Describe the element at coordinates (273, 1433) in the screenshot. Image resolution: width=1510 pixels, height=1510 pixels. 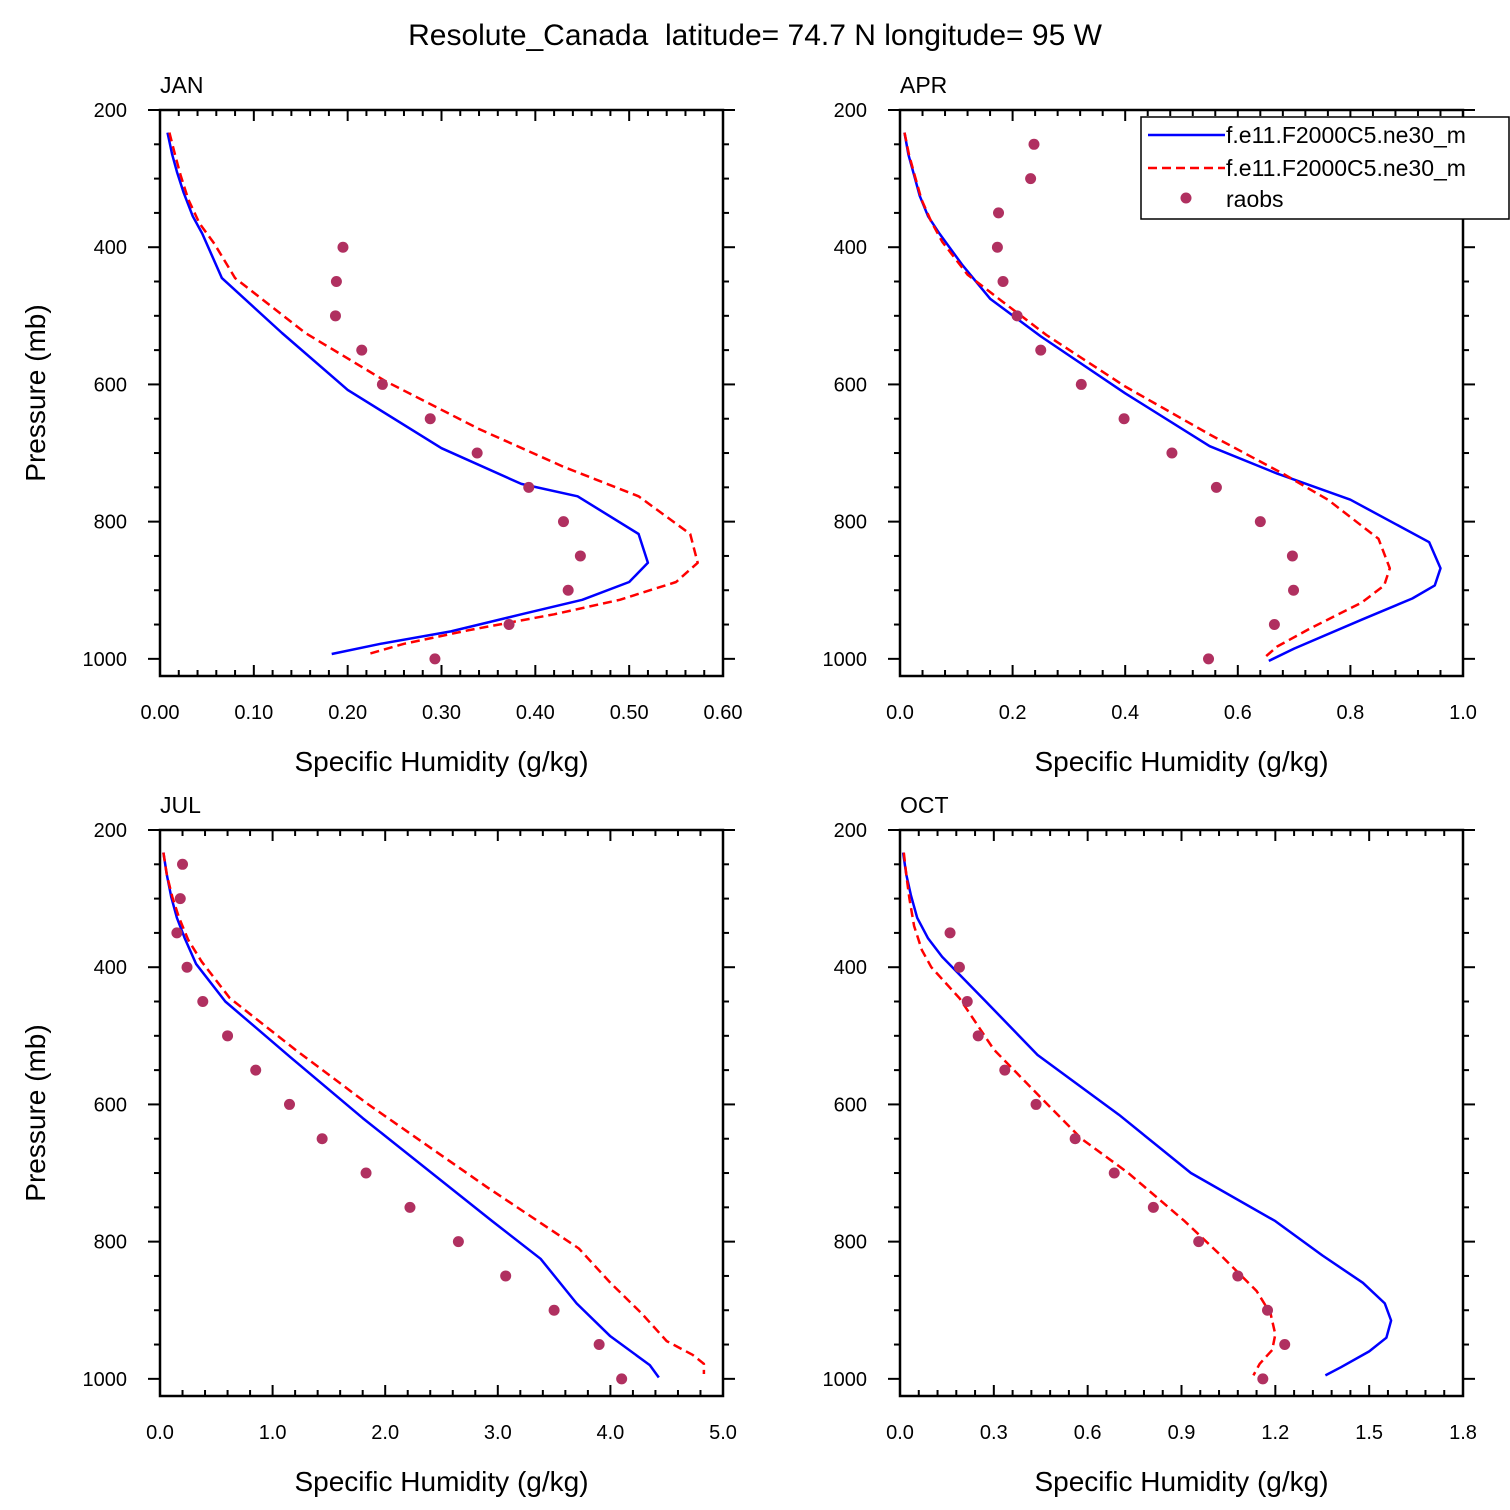
I see `x-tick-label: 1.0` at that location.